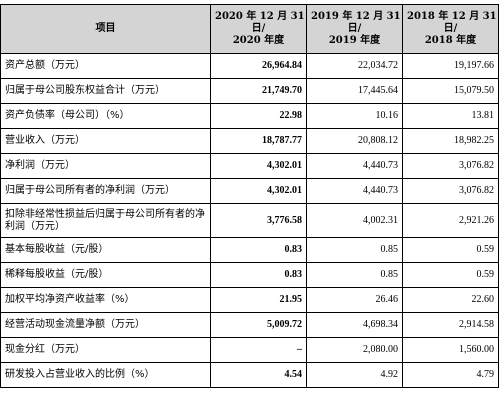 This screenshot has width=500, height=400. Describe the element at coordinates (450, 141) in the screenshot. I see `value-2018: 18,982.25` at that location.